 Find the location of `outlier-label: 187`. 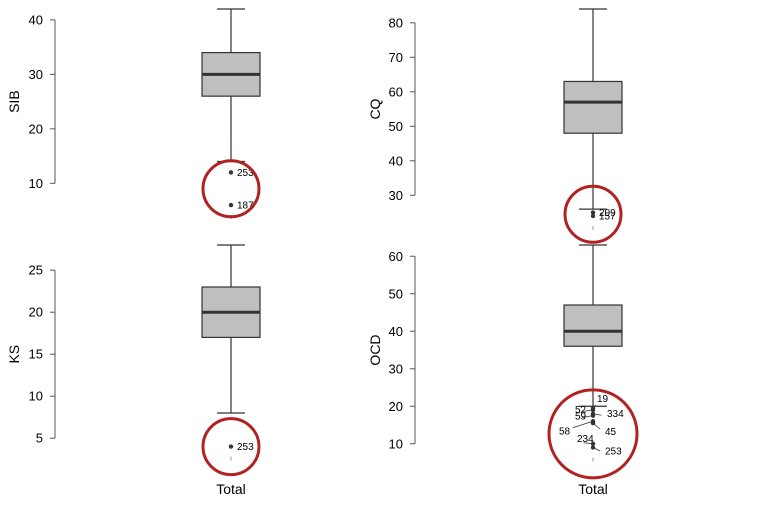

outlier-label: 187 is located at coordinates (245, 206).